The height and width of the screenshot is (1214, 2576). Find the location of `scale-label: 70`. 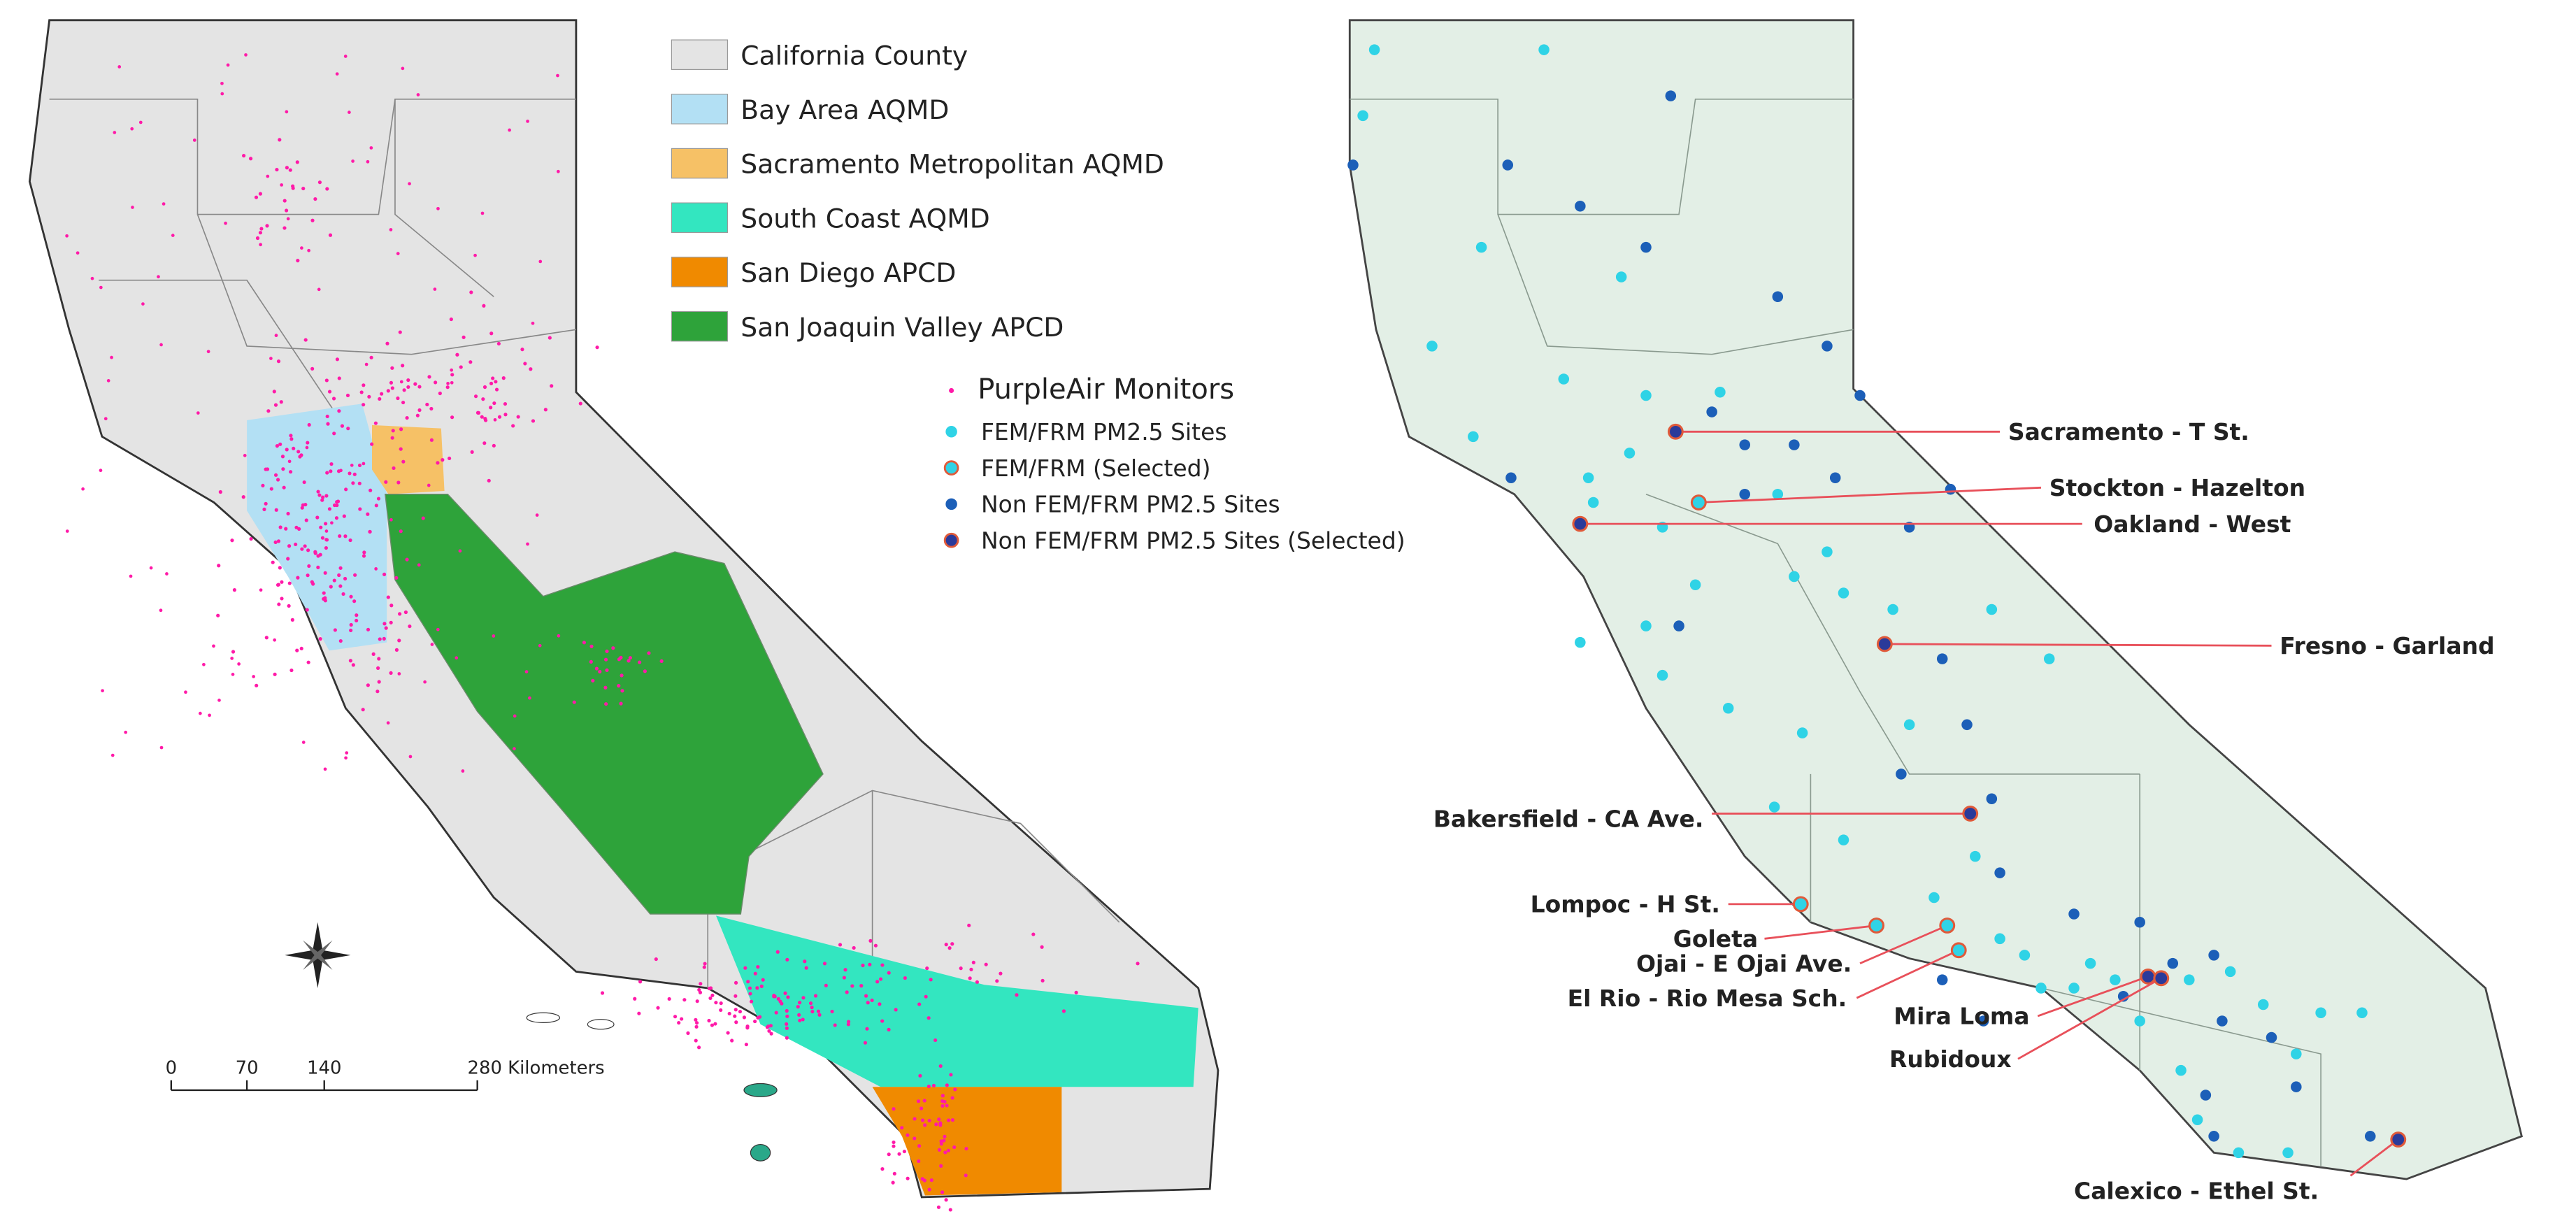

scale-label: 70 is located at coordinates (247, 1067).